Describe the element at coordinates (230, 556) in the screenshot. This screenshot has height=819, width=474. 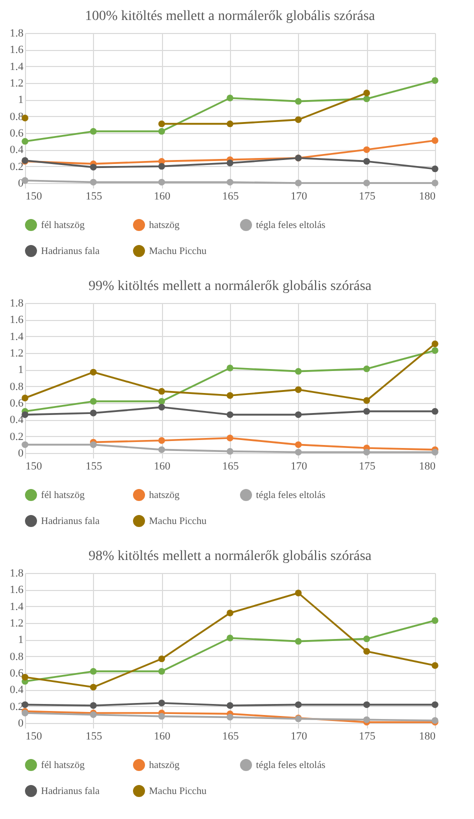
I see `chart-title: 98% kitöltés mellett a normálerők globális szórása` at that location.